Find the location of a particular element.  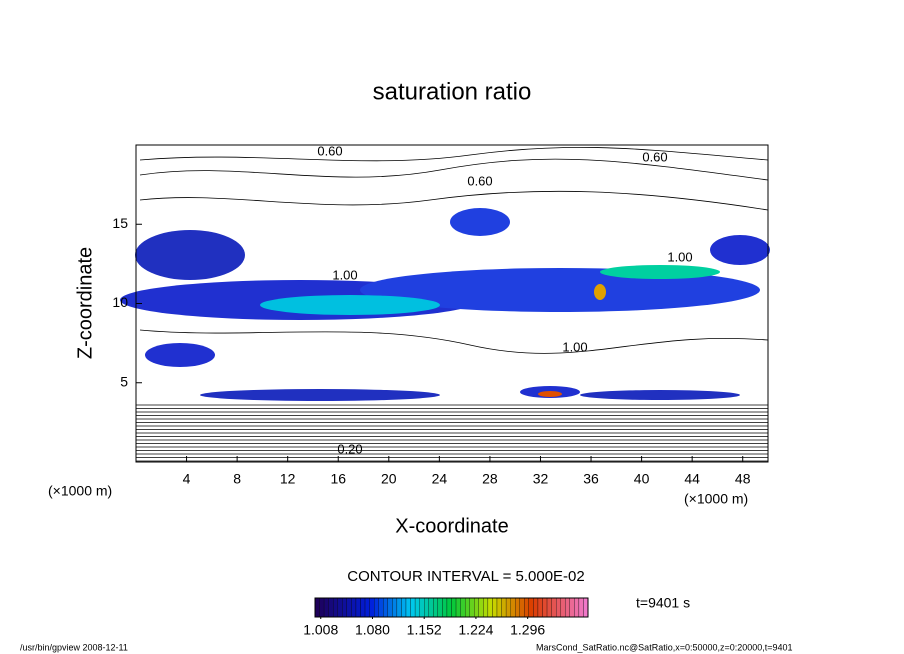

y-unit: (×1000 m) is located at coordinates (80, 491).